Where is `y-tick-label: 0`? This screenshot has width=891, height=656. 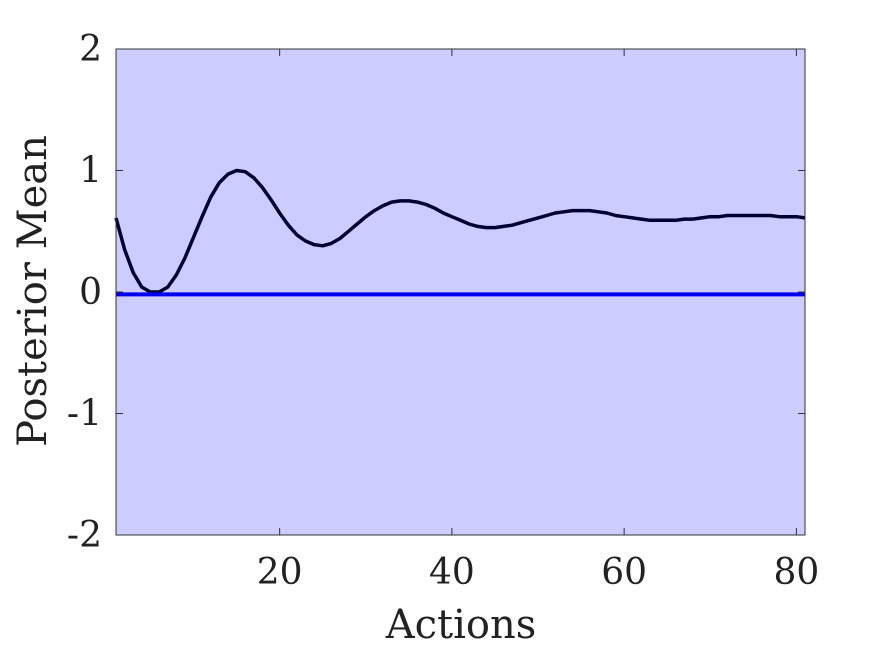 y-tick-label: 0 is located at coordinates (90, 292).